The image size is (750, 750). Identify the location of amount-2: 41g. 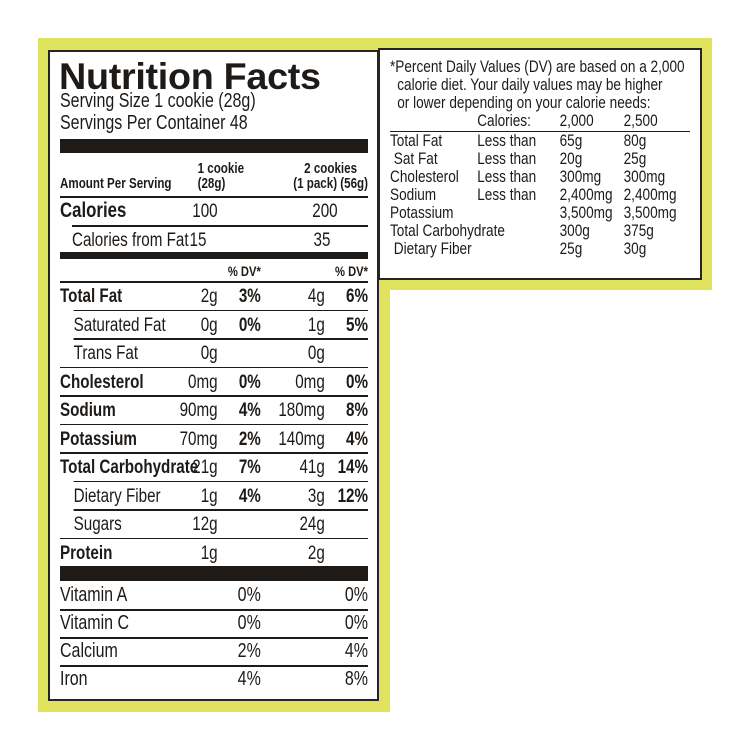
(312, 467).